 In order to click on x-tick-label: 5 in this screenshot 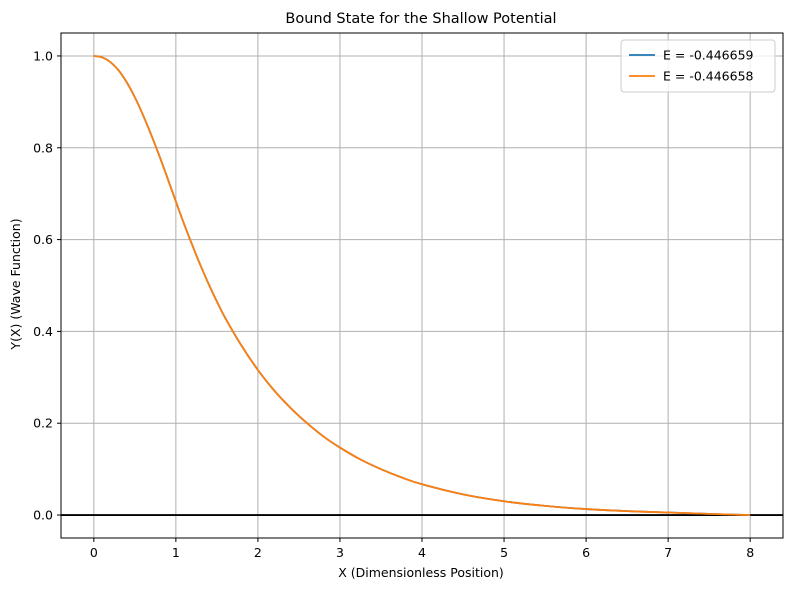, I will do `click(504, 552)`.